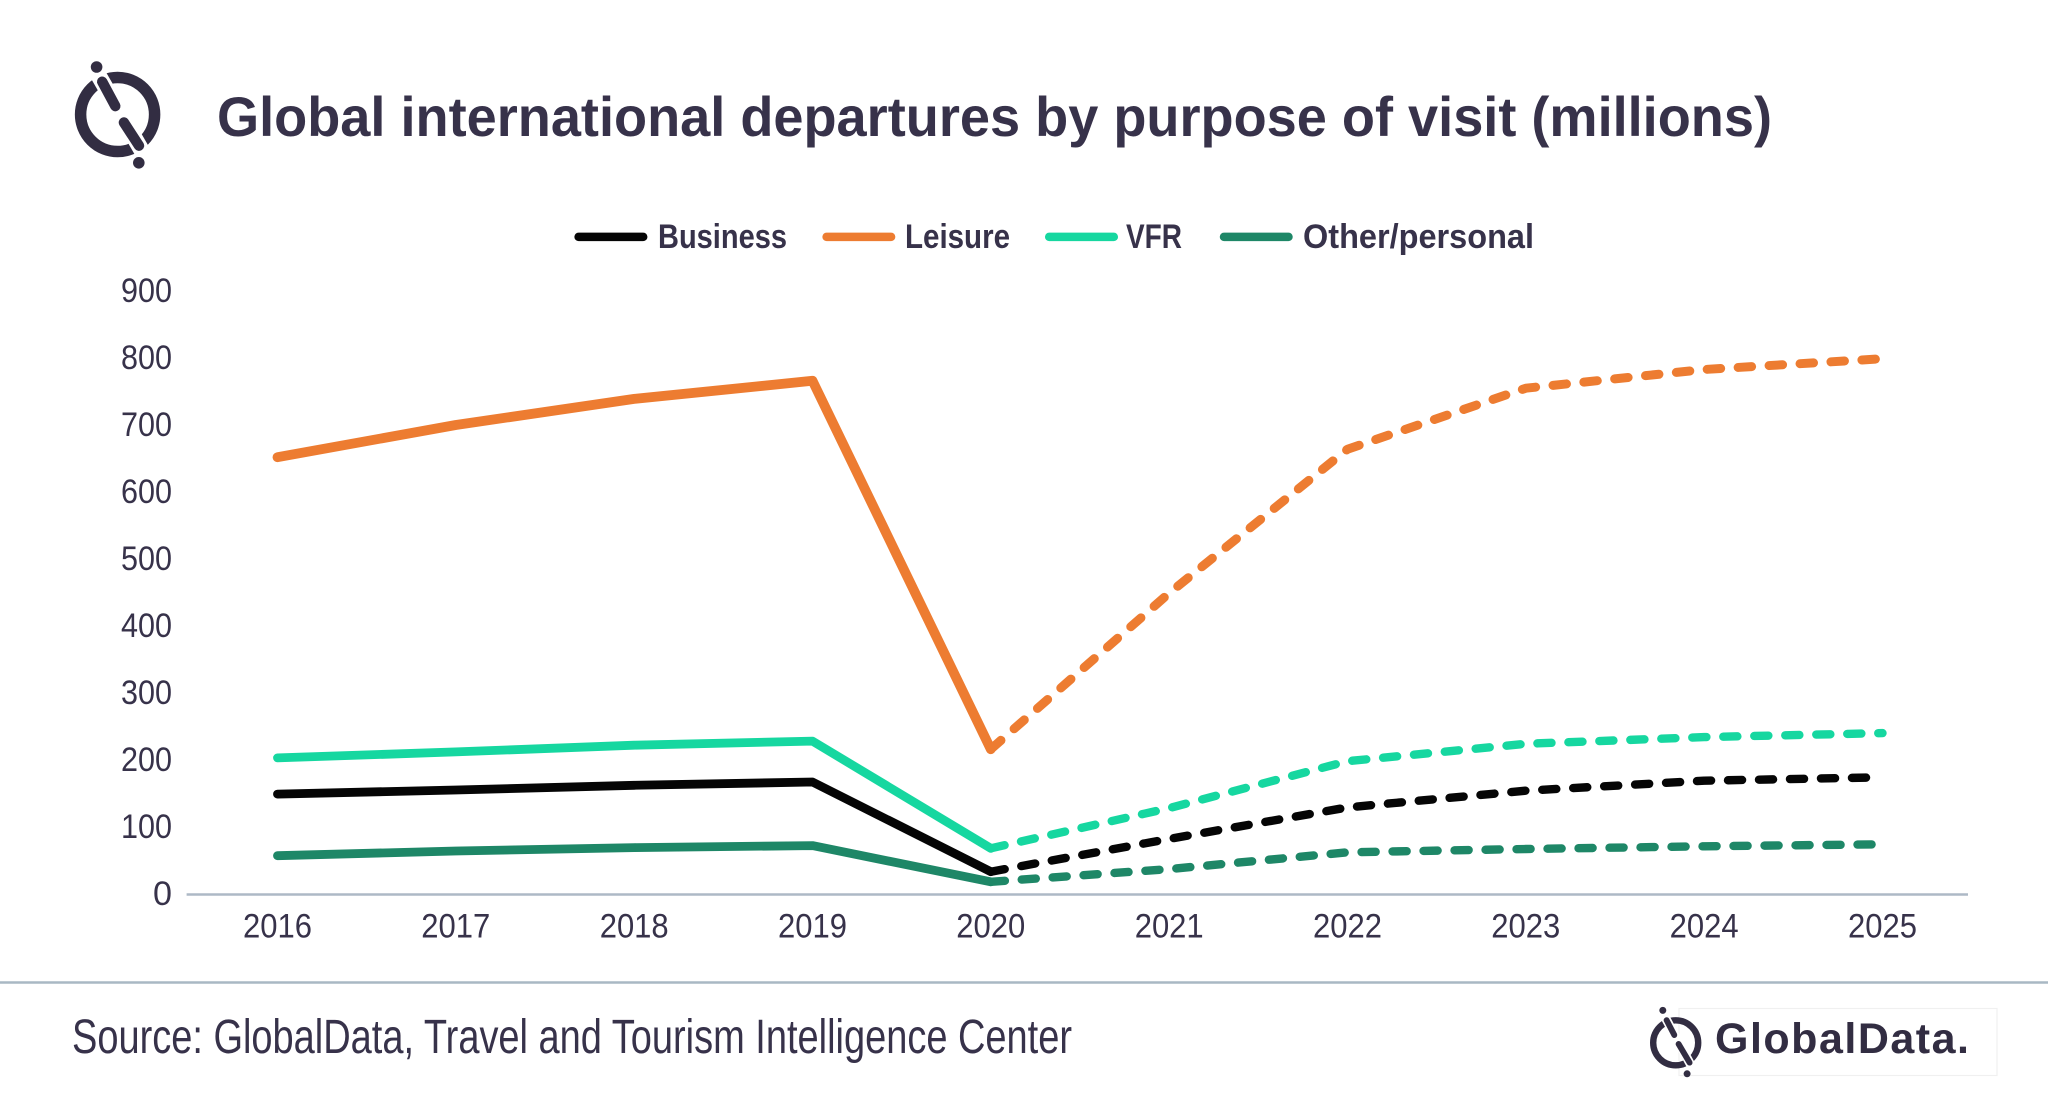 This screenshot has width=2048, height=1098. I want to click on svg-text: 2019, so click(812, 927).